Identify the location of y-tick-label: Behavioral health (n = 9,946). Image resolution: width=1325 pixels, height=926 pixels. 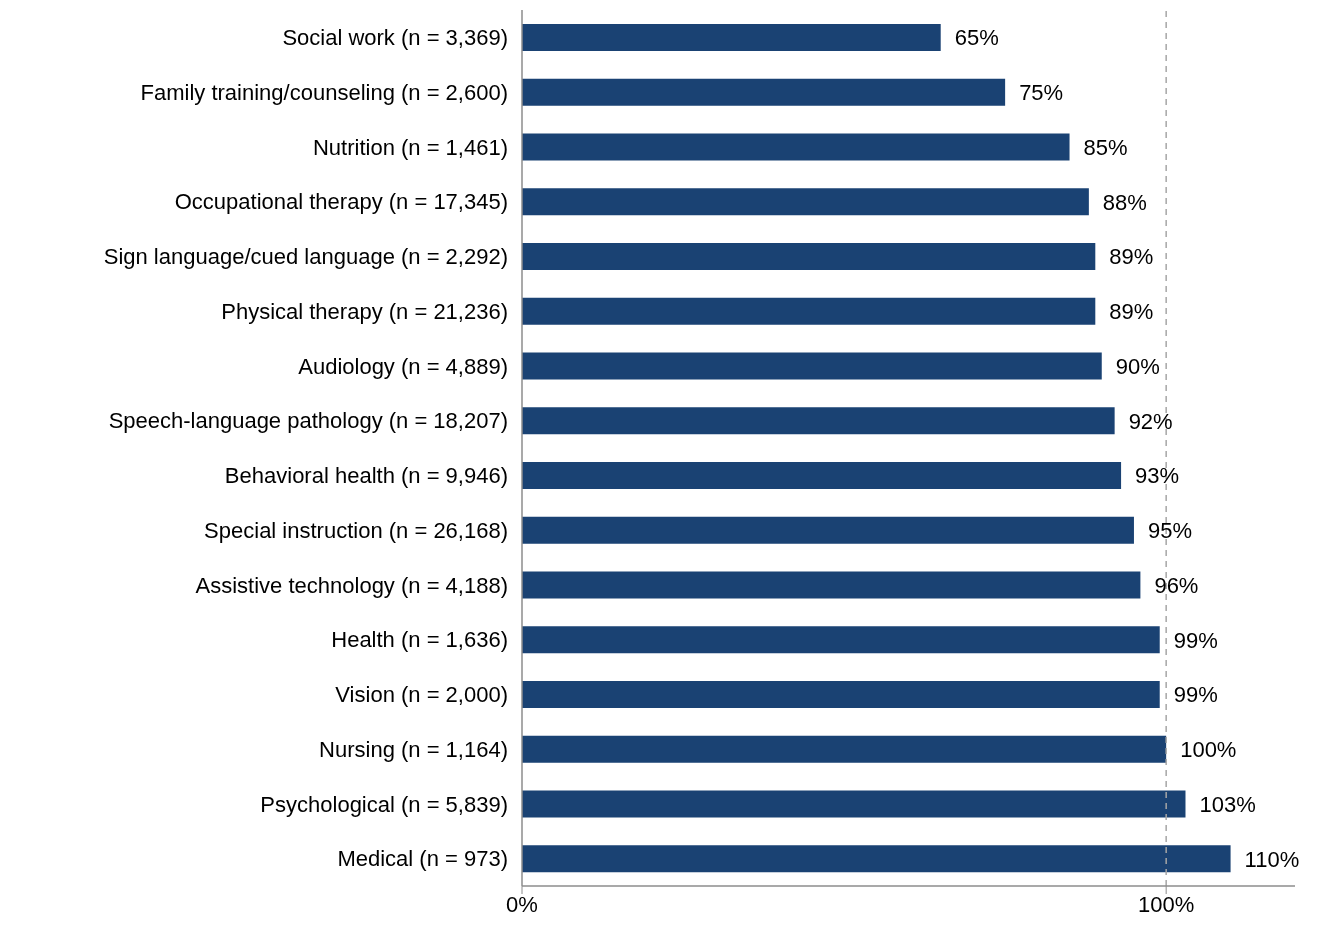
(366, 476).